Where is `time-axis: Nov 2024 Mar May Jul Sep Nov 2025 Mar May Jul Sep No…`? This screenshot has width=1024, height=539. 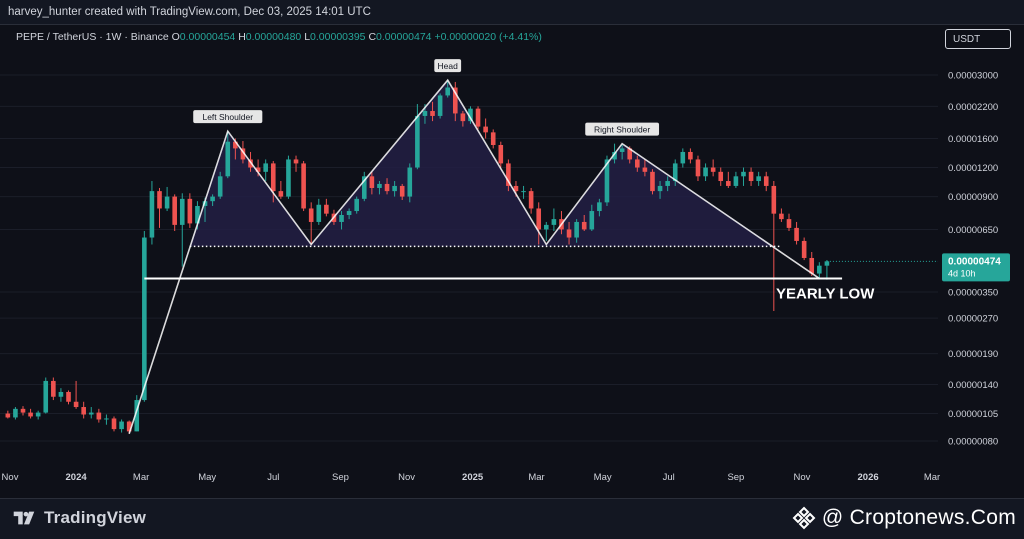
time-axis: Nov 2024 Mar May Jul Sep Nov 2025 Mar May Jul Sep No… is located at coordinates (471, 477).